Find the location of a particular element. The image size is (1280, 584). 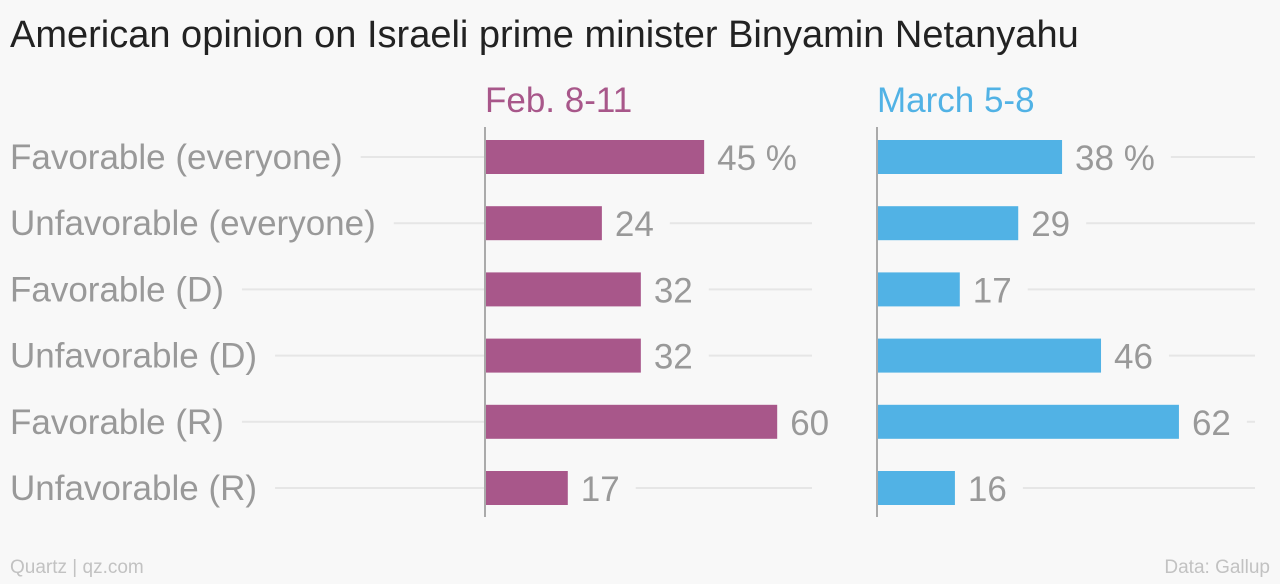

series-header: March 5-8 is located at coordinates (956, 100).